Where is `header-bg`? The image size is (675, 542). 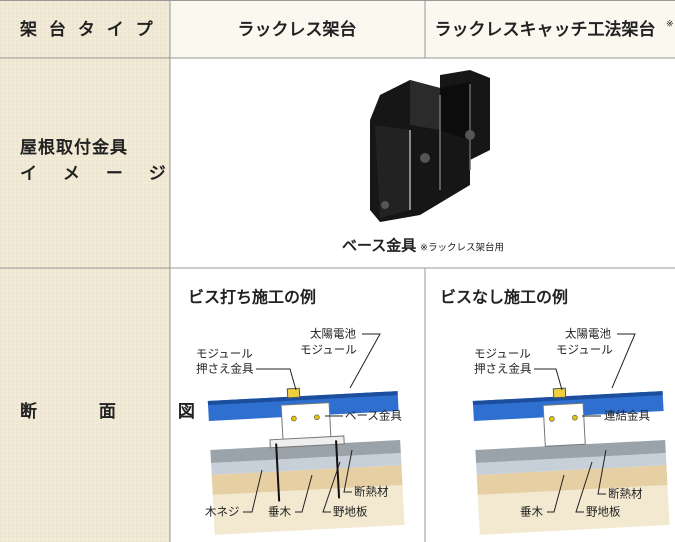 header-bg is located at coordinates (422, 29).